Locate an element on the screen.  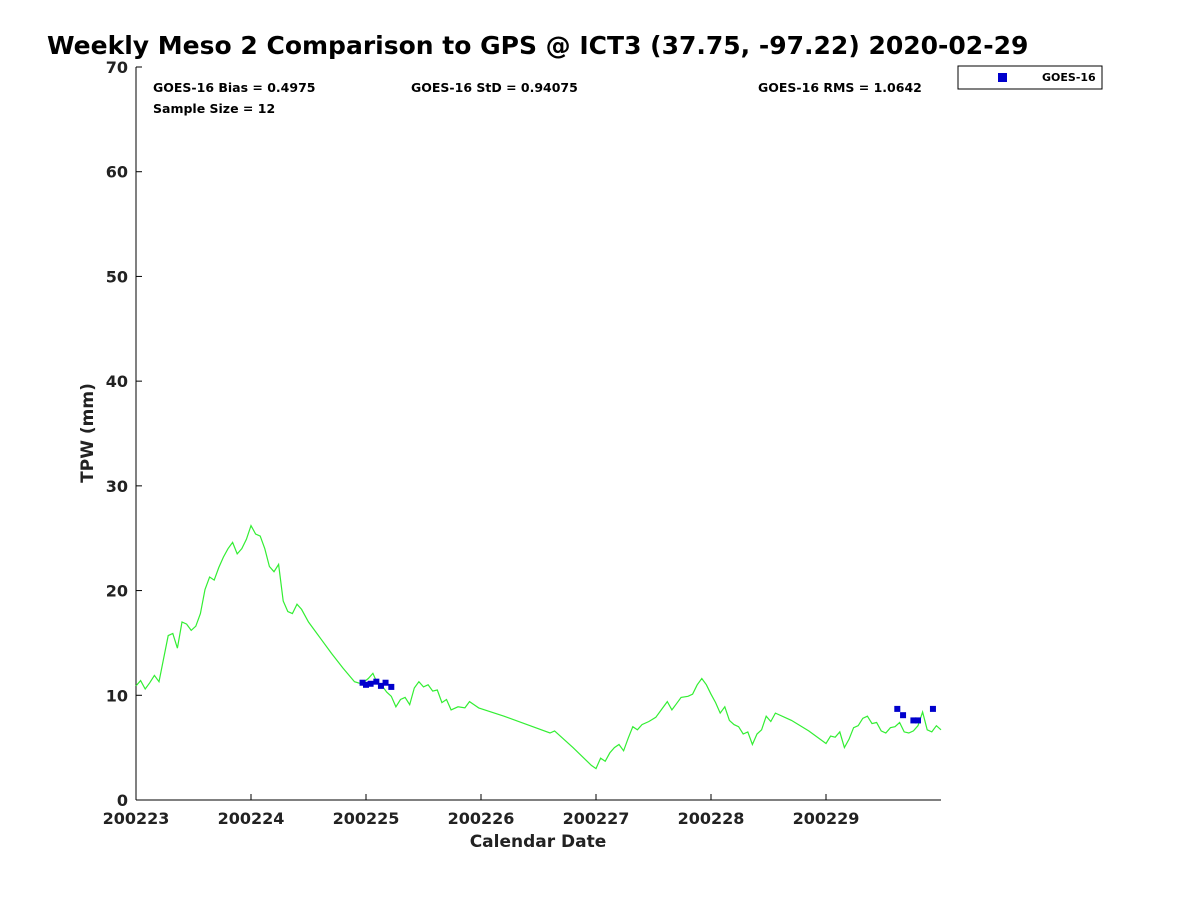
legend-marker-goes16 is located at coordinates (1002, 77).